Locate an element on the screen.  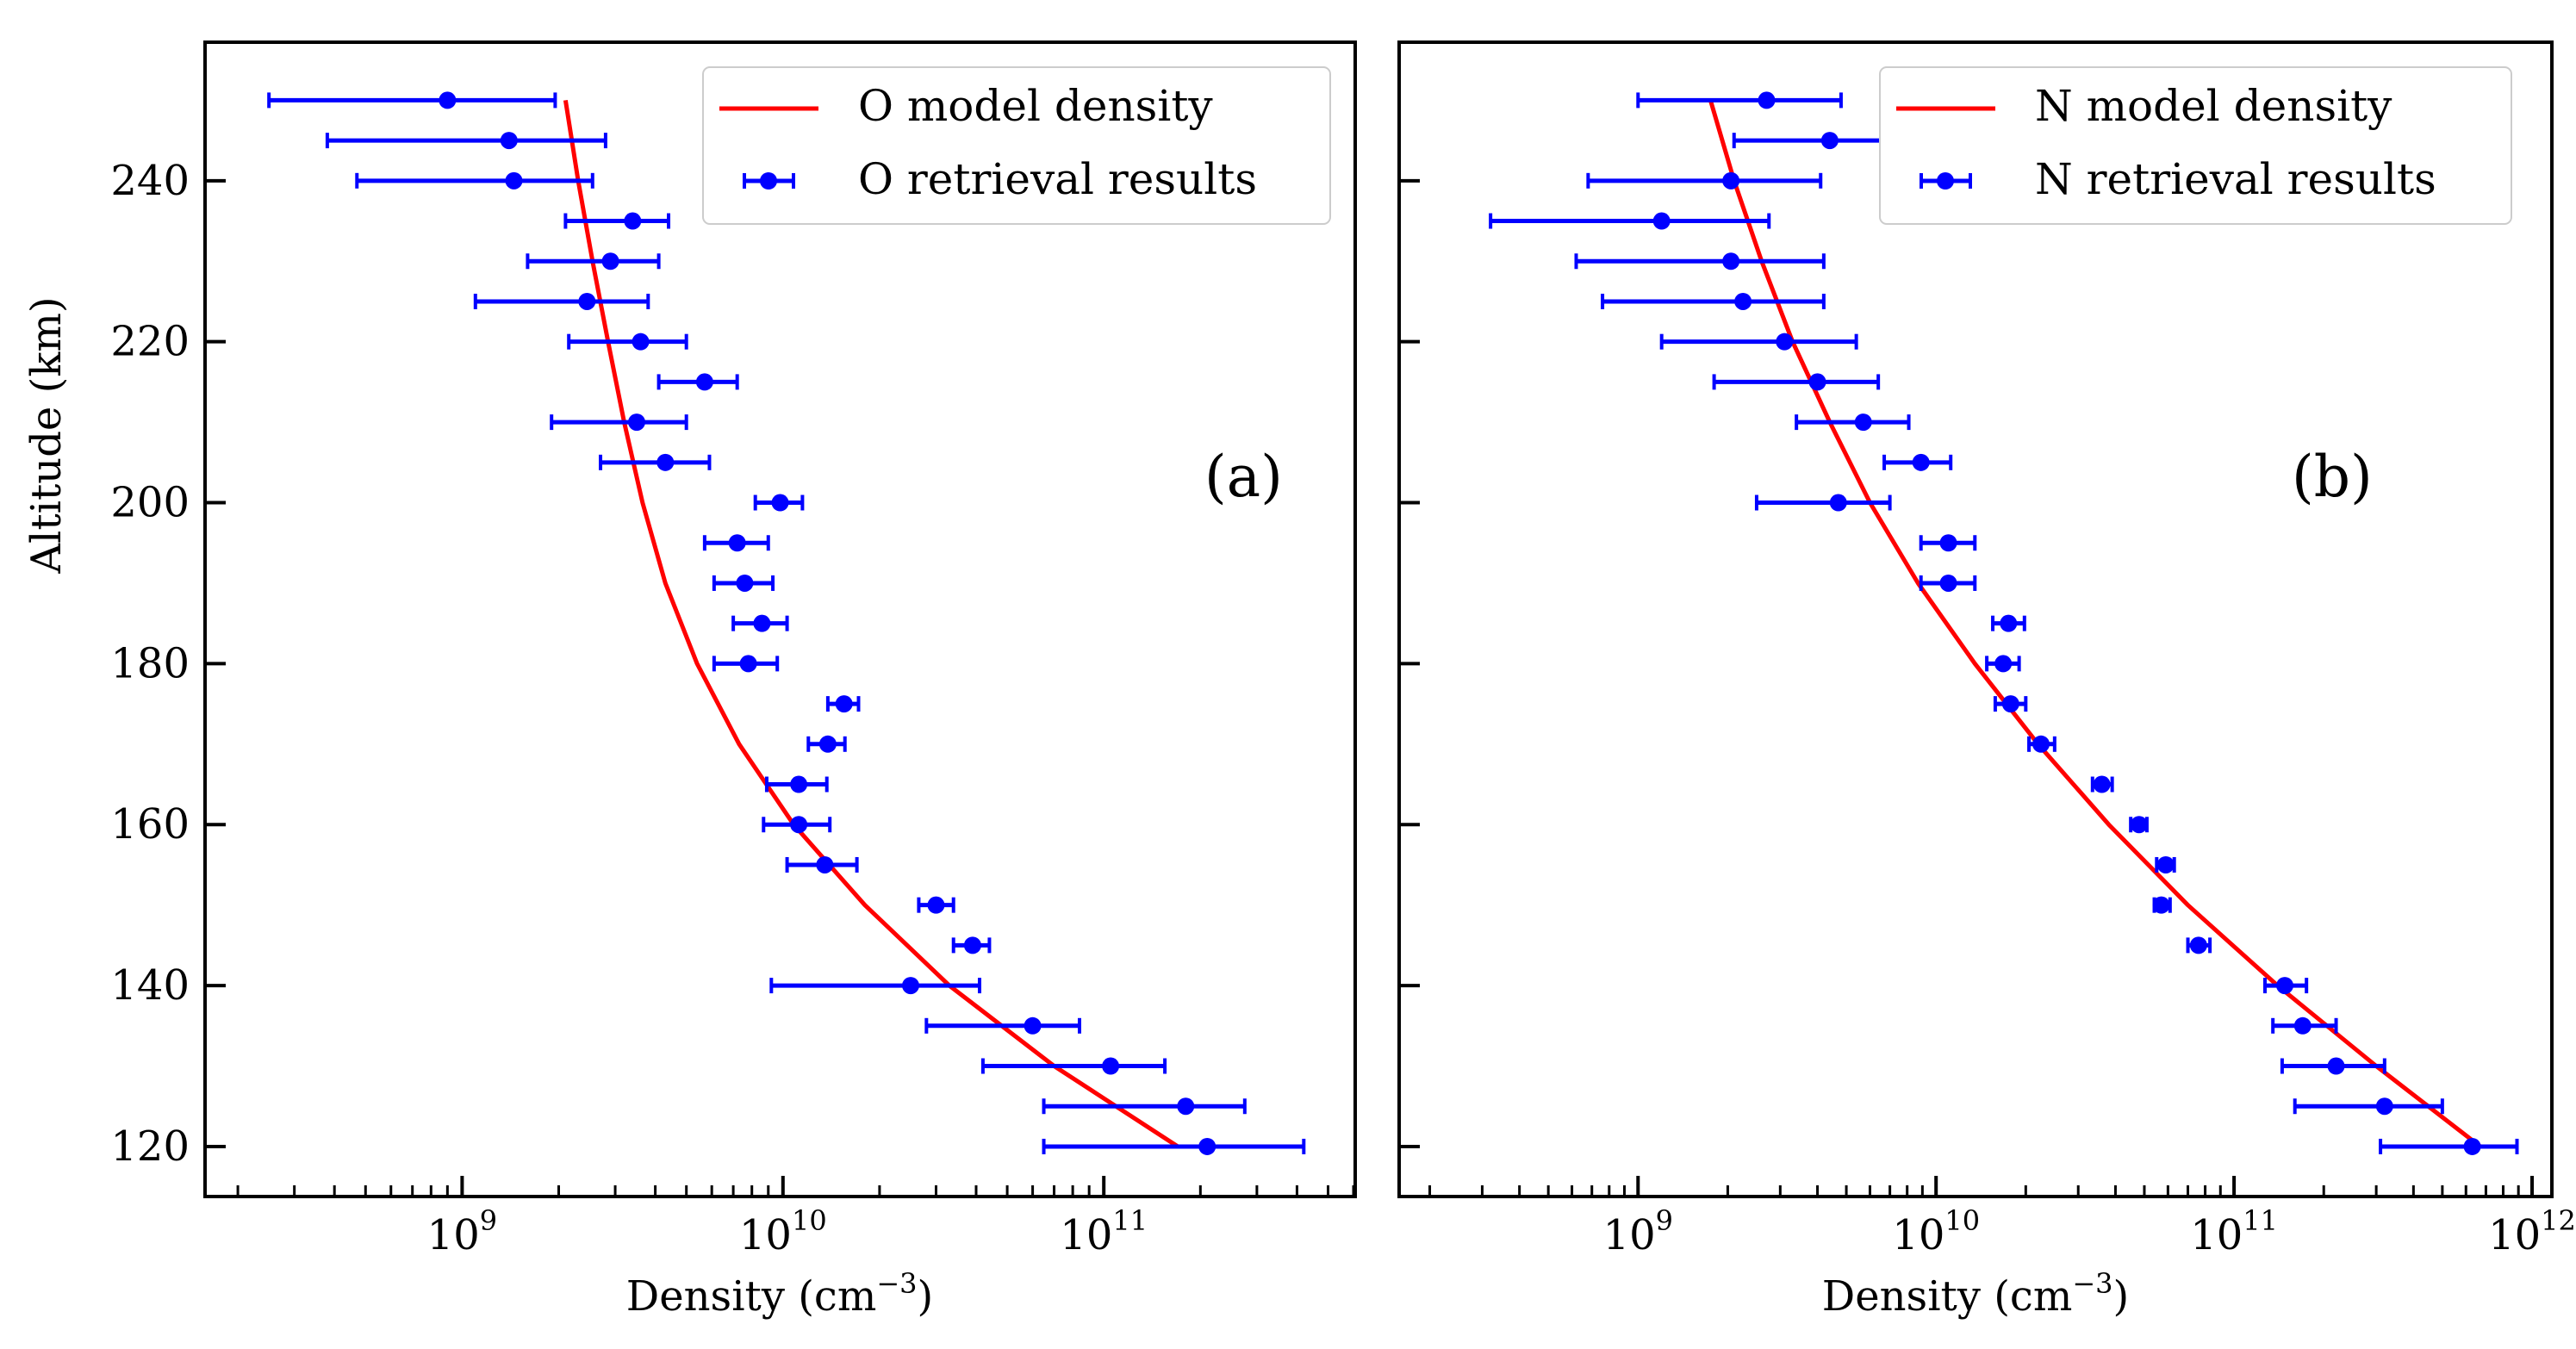
legend-retrieval-label: N retrieval results is located at coordinates (2235, 179).